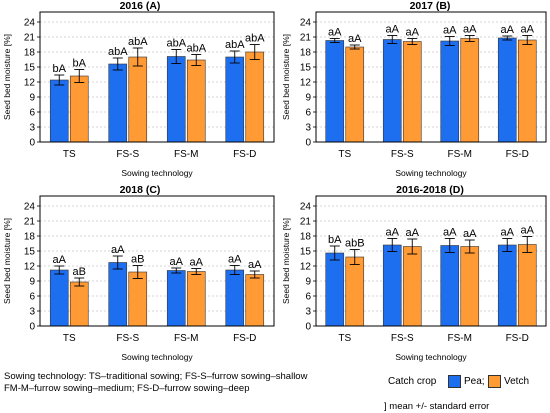 The height and width of the screenshot is (413, 550). What do you see at coordinates (306, 237) in the screenshot?
I see `panel-4-ytick-label: 18` at bounding box center [306, 237].